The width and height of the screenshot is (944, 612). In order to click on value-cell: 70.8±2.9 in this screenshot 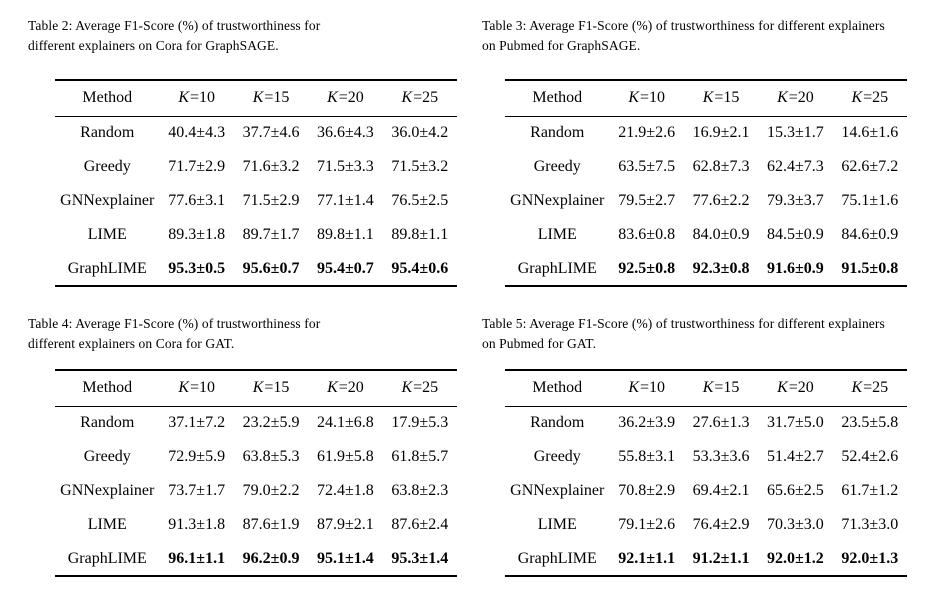, I will do `click(647, 490)`.